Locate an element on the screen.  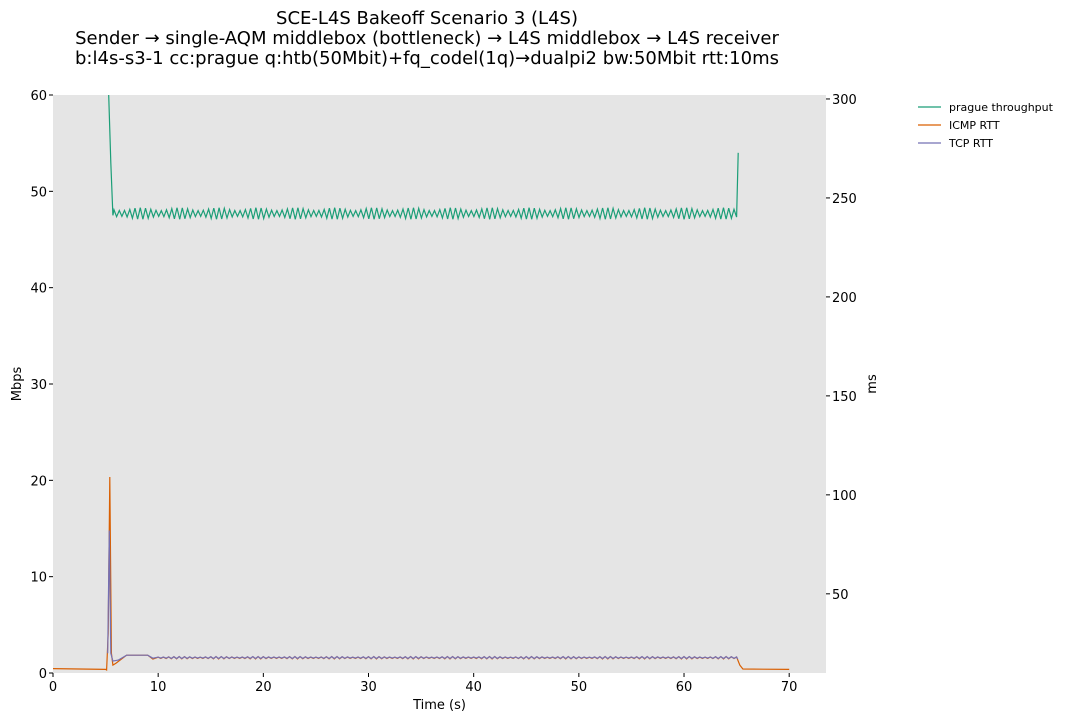
x-axis-label: Time (s) is located at coordinates (439, 705).